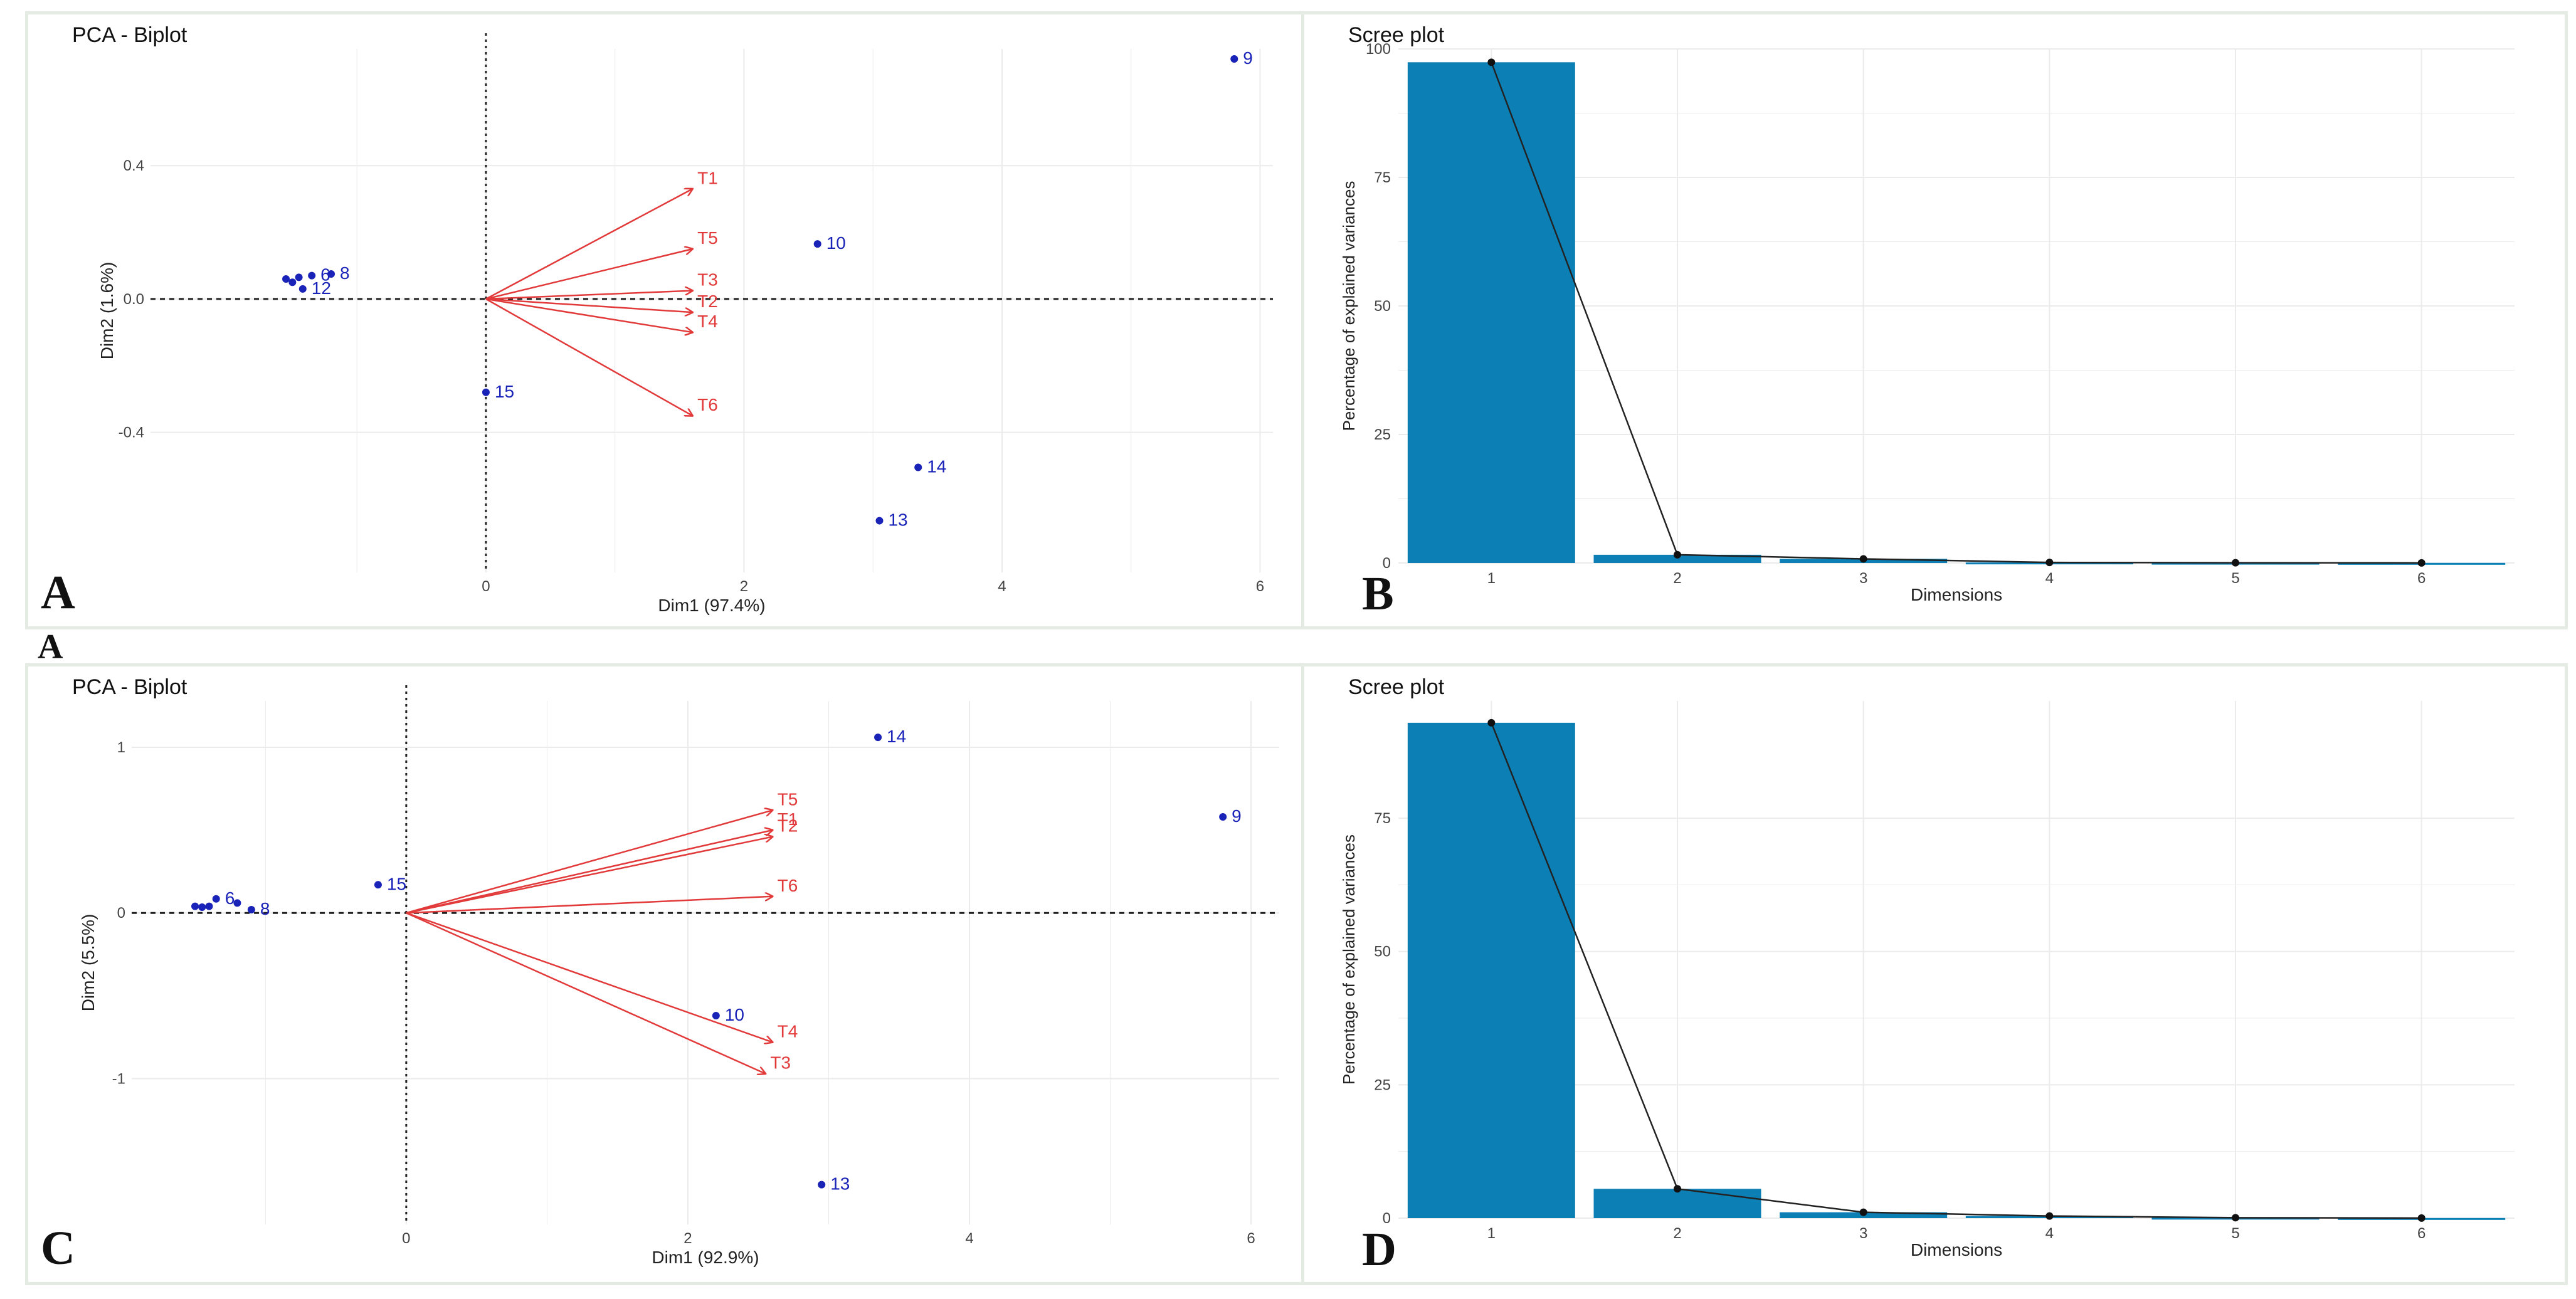 The height and width of the screenshot is (1299, 2576). Describe the element at coordinates (1492, 1233) in the screenshot. I see `x-tick-label: 1` at that location.